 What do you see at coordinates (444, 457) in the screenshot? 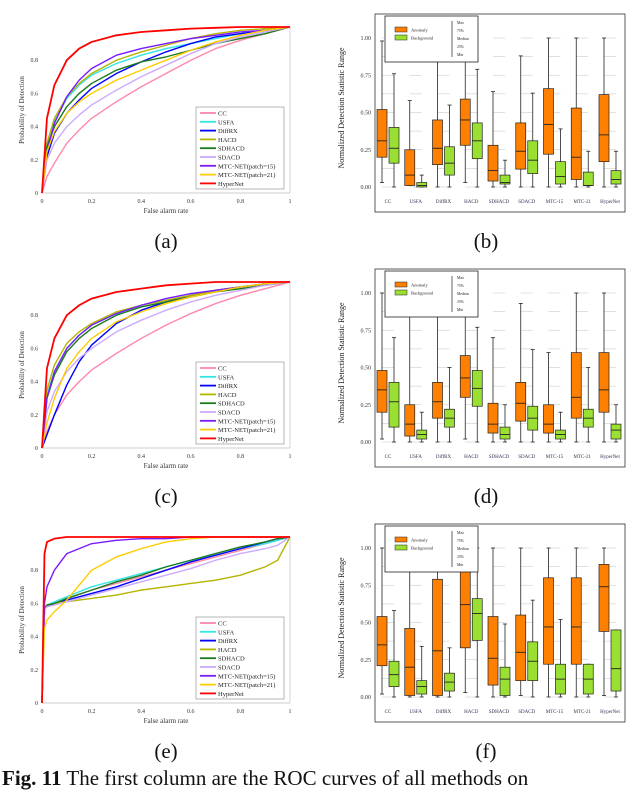
I see `x-tick-label: DiffRX` at bounding box center [444, 457].